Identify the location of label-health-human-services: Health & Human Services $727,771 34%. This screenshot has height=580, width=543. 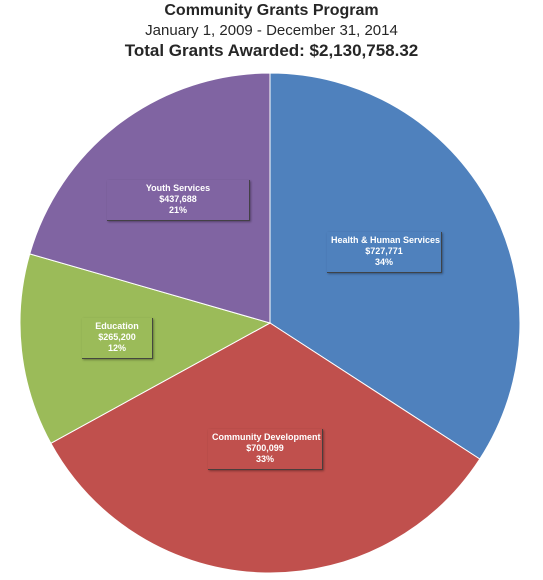
(384, 252).